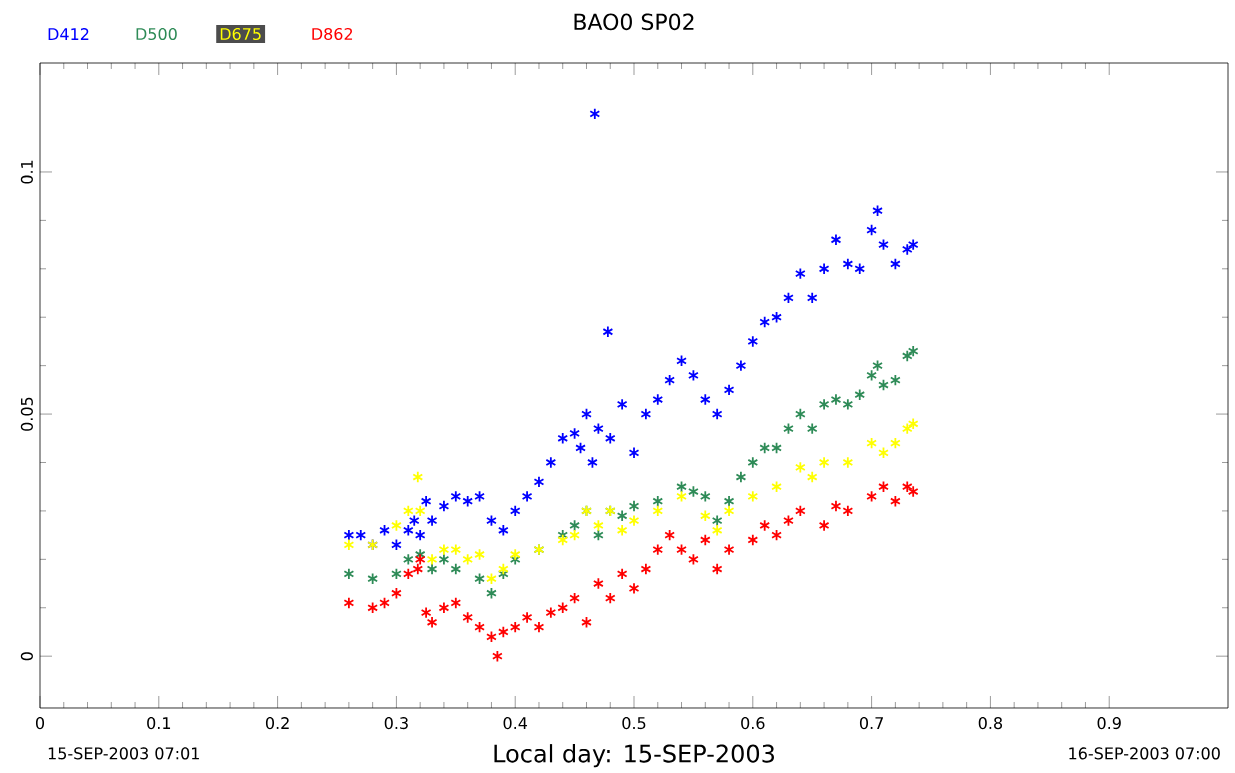 The image size is (1235, 773). Describe the element at coordinates (871, 723) in the screenshot. I see `x-tick-label: 0.7` at that location.